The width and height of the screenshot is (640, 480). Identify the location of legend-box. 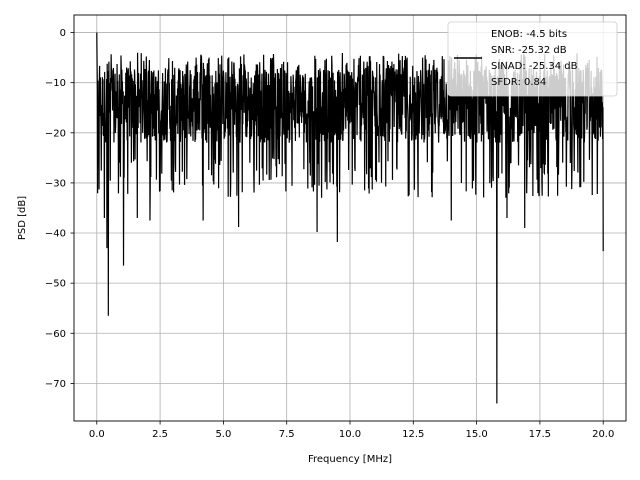
(532, 59).